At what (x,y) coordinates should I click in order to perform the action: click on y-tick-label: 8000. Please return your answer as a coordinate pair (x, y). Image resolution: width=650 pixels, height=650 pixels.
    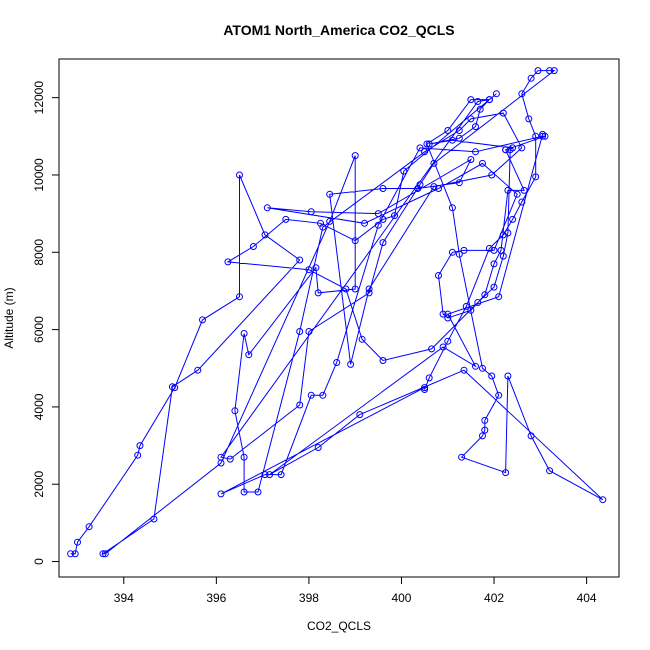
    Looking at the image, I should click on (39, 252).